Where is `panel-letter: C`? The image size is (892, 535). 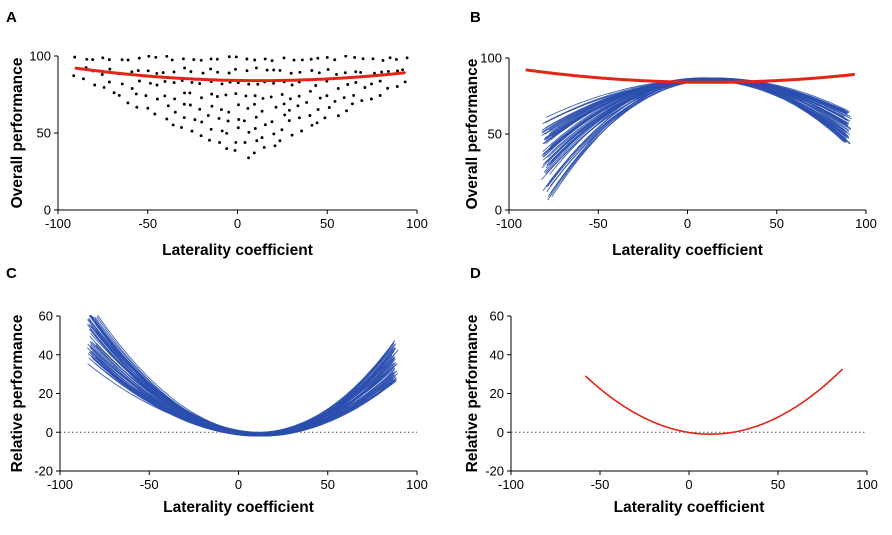
panel-letter: C is located at coordinates (11, 273).